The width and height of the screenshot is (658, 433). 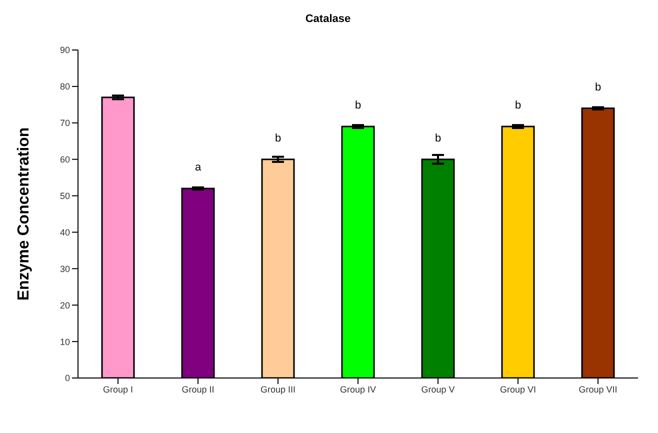 What do you see at coordinates (118, 389) in the screenshot?
I see `x-tick-label: Group I` at bounding box center [118, 389].